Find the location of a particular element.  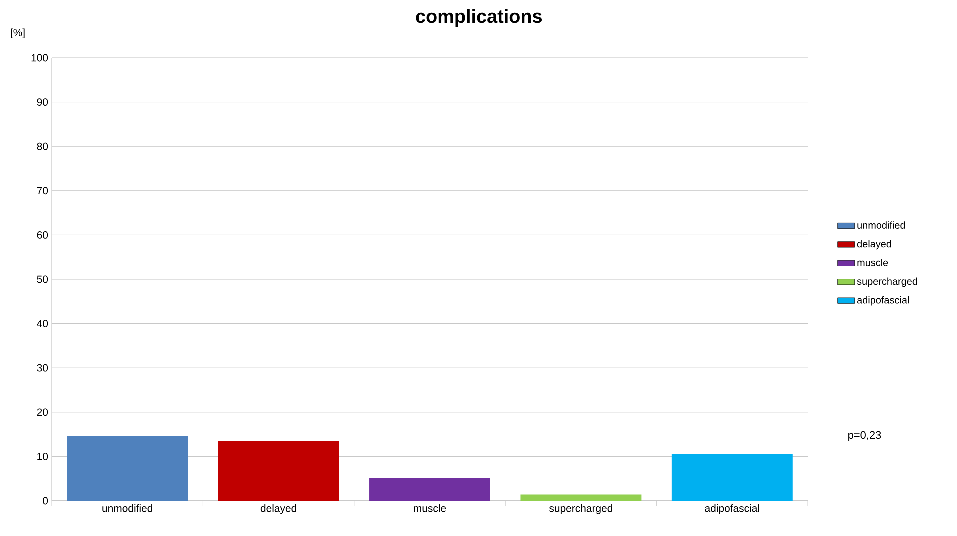

y-tick-label: 50 is located at coordinates (42, 280).